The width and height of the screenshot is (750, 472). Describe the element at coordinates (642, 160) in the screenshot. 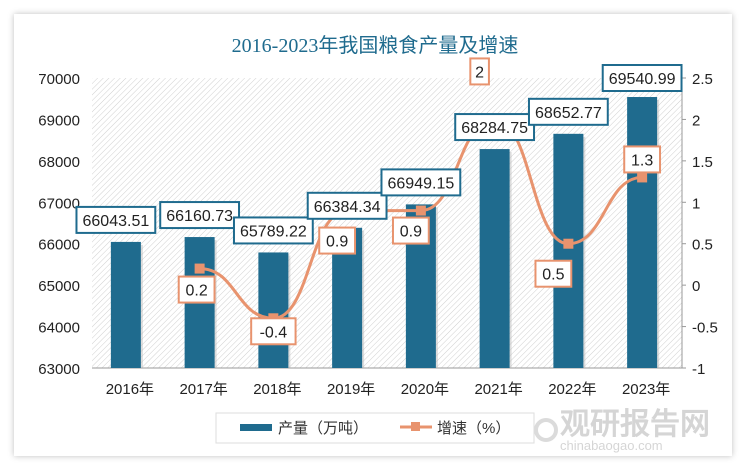

I see `data-label-growth: 1.3` at that location.